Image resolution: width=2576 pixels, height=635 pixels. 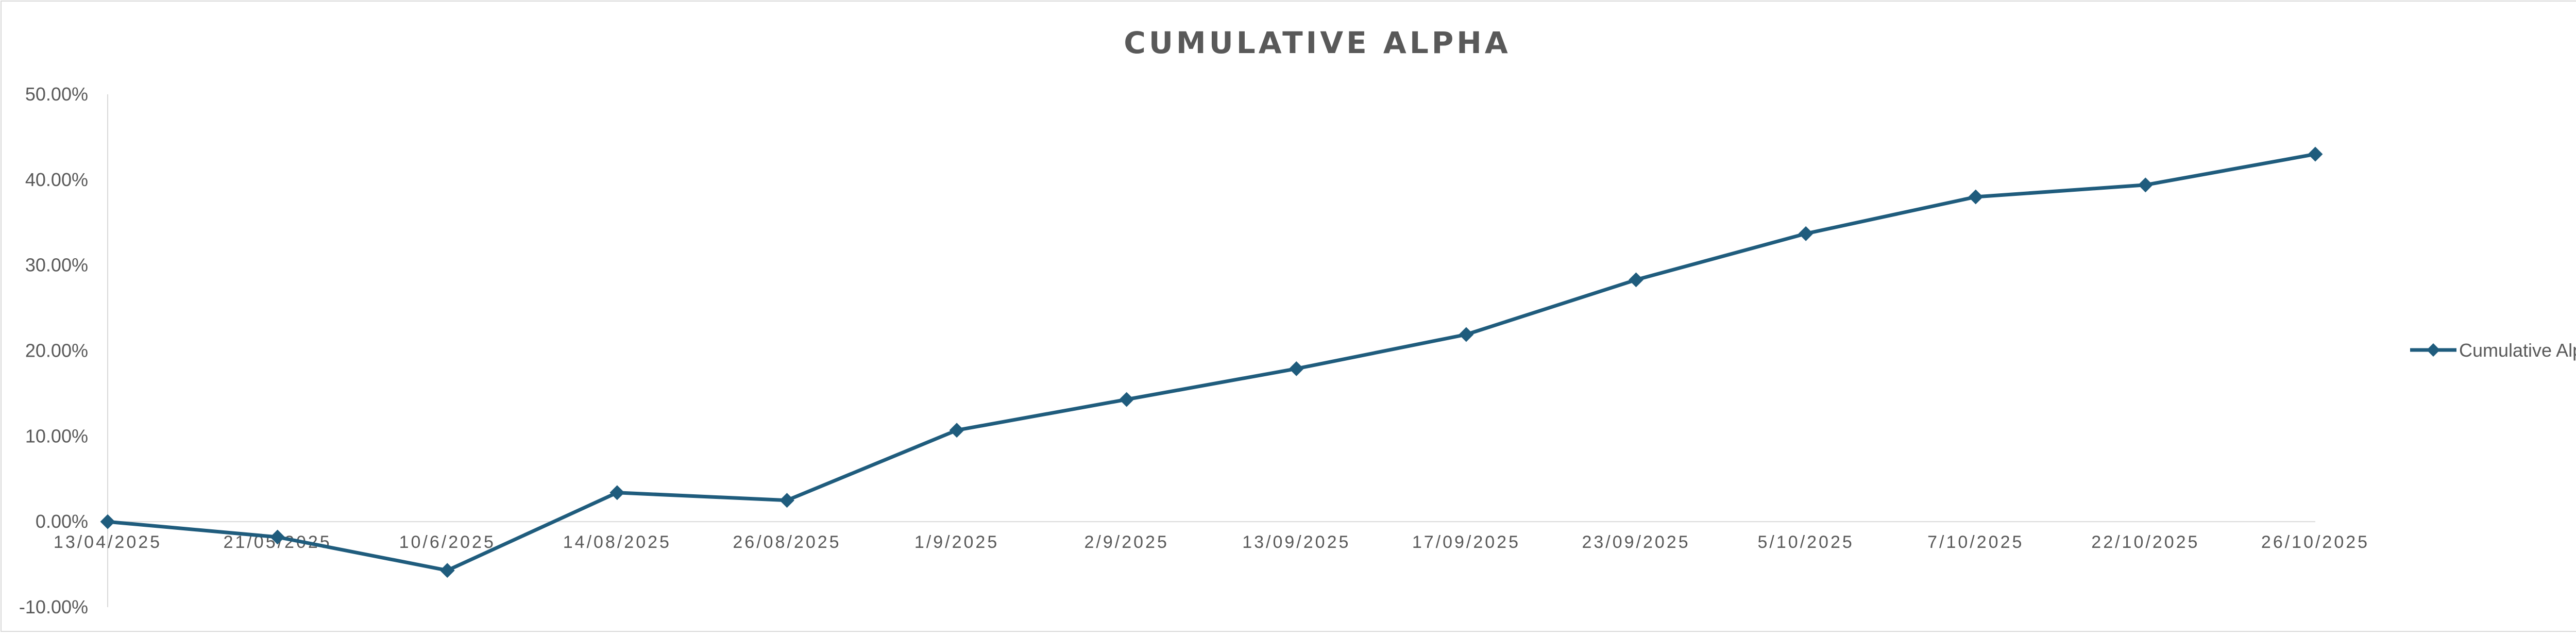 I want to click on y-tick-label: 20.00%, so click(x=56, y=351).